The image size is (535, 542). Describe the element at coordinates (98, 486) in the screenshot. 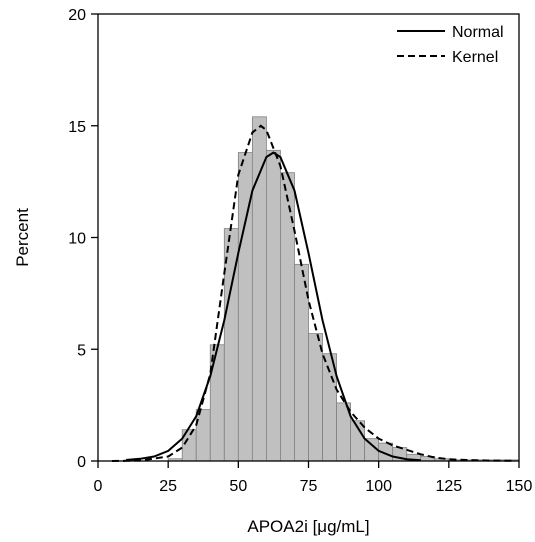

I see `x-tick-label: 0` at that location.